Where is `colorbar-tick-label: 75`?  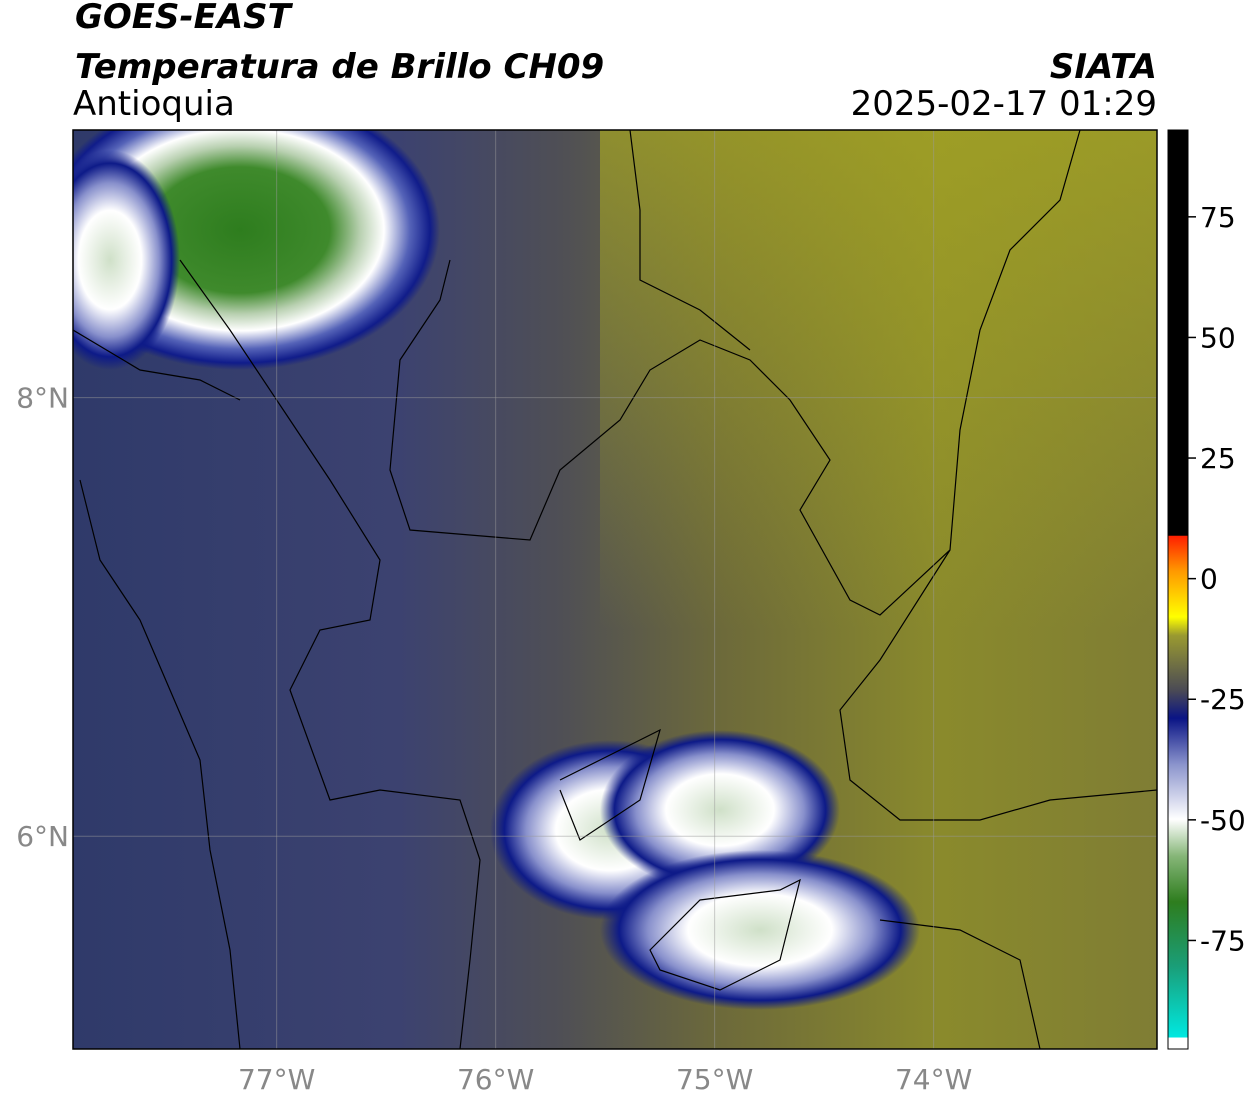 colorbar-tick-label: 75 is located at coordinates (1218, 217).